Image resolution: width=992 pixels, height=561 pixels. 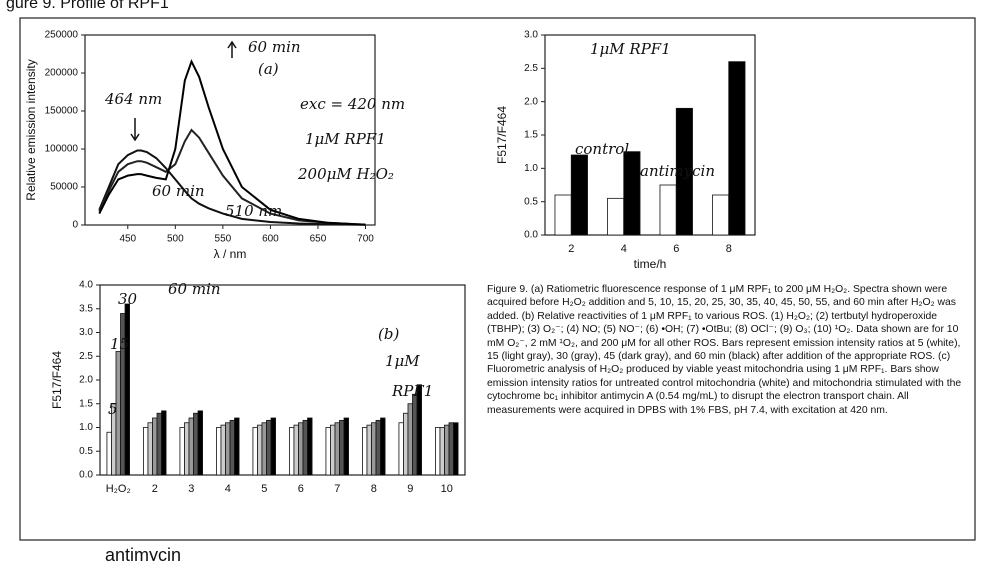 I want to click on series-label: control, so click(x=602, y=149).